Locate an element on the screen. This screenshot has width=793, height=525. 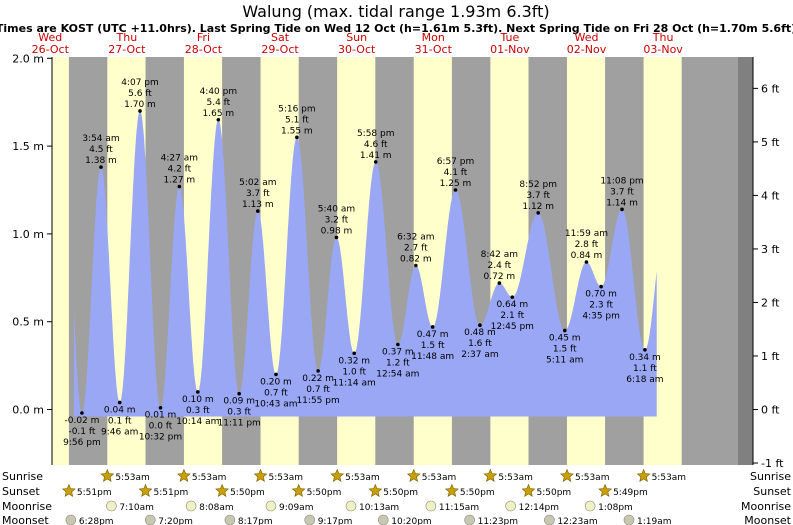
moonrise-time: 11:15am is located at coordinates (459, 508).